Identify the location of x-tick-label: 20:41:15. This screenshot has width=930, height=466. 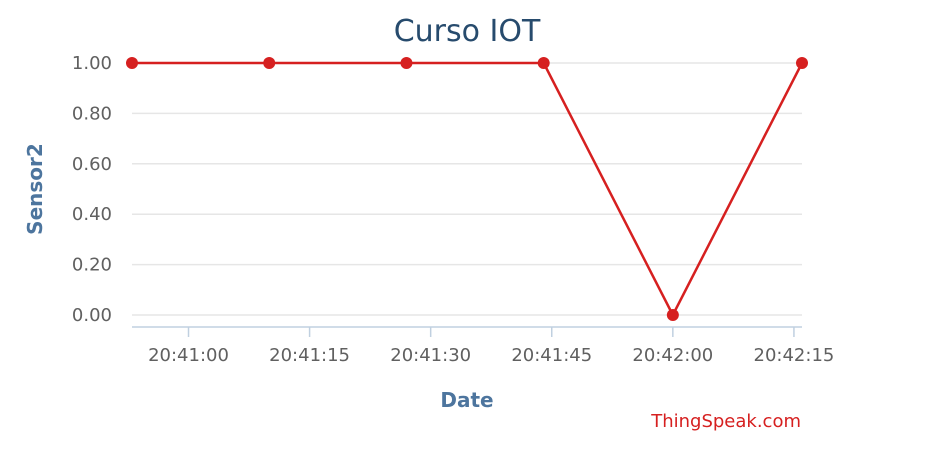
(309, 355).